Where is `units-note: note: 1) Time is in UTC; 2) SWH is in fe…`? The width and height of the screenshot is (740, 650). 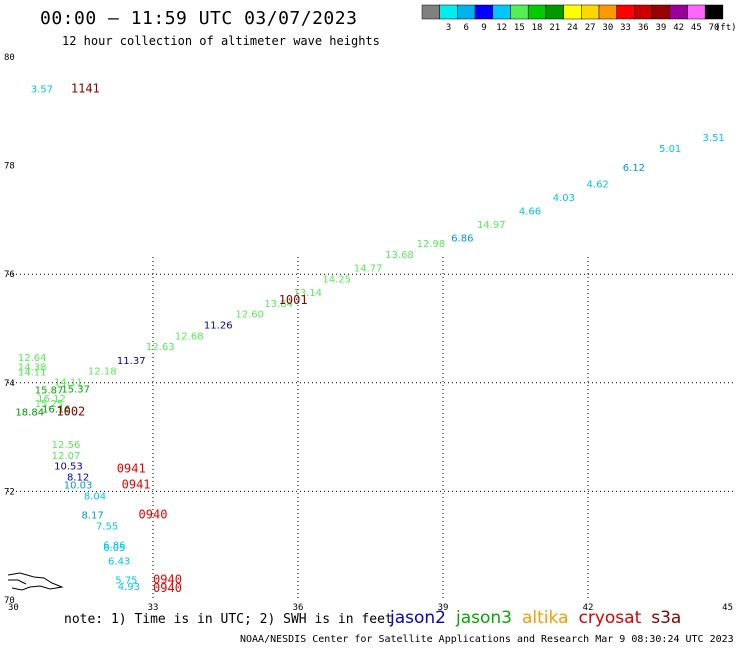
units-note: note: 1) Time is in UTC; 2) SWH is in fe… is located at coordinates (228, 619).